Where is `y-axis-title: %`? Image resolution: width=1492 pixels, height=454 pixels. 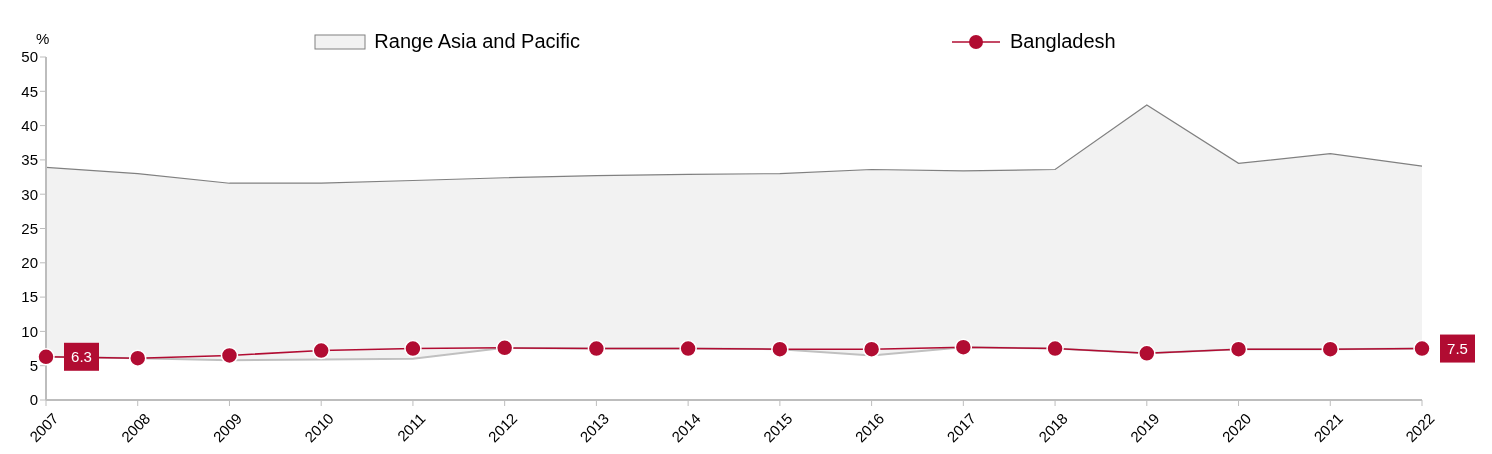
y-axis-title: % is located at coordinates (43, 38).